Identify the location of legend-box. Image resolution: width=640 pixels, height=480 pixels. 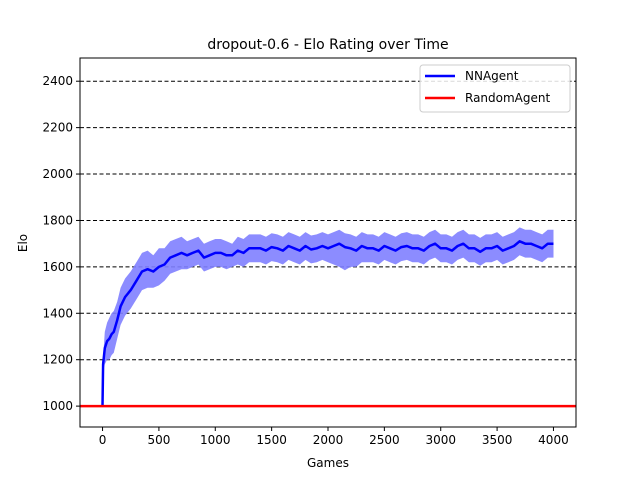
(495, 88).